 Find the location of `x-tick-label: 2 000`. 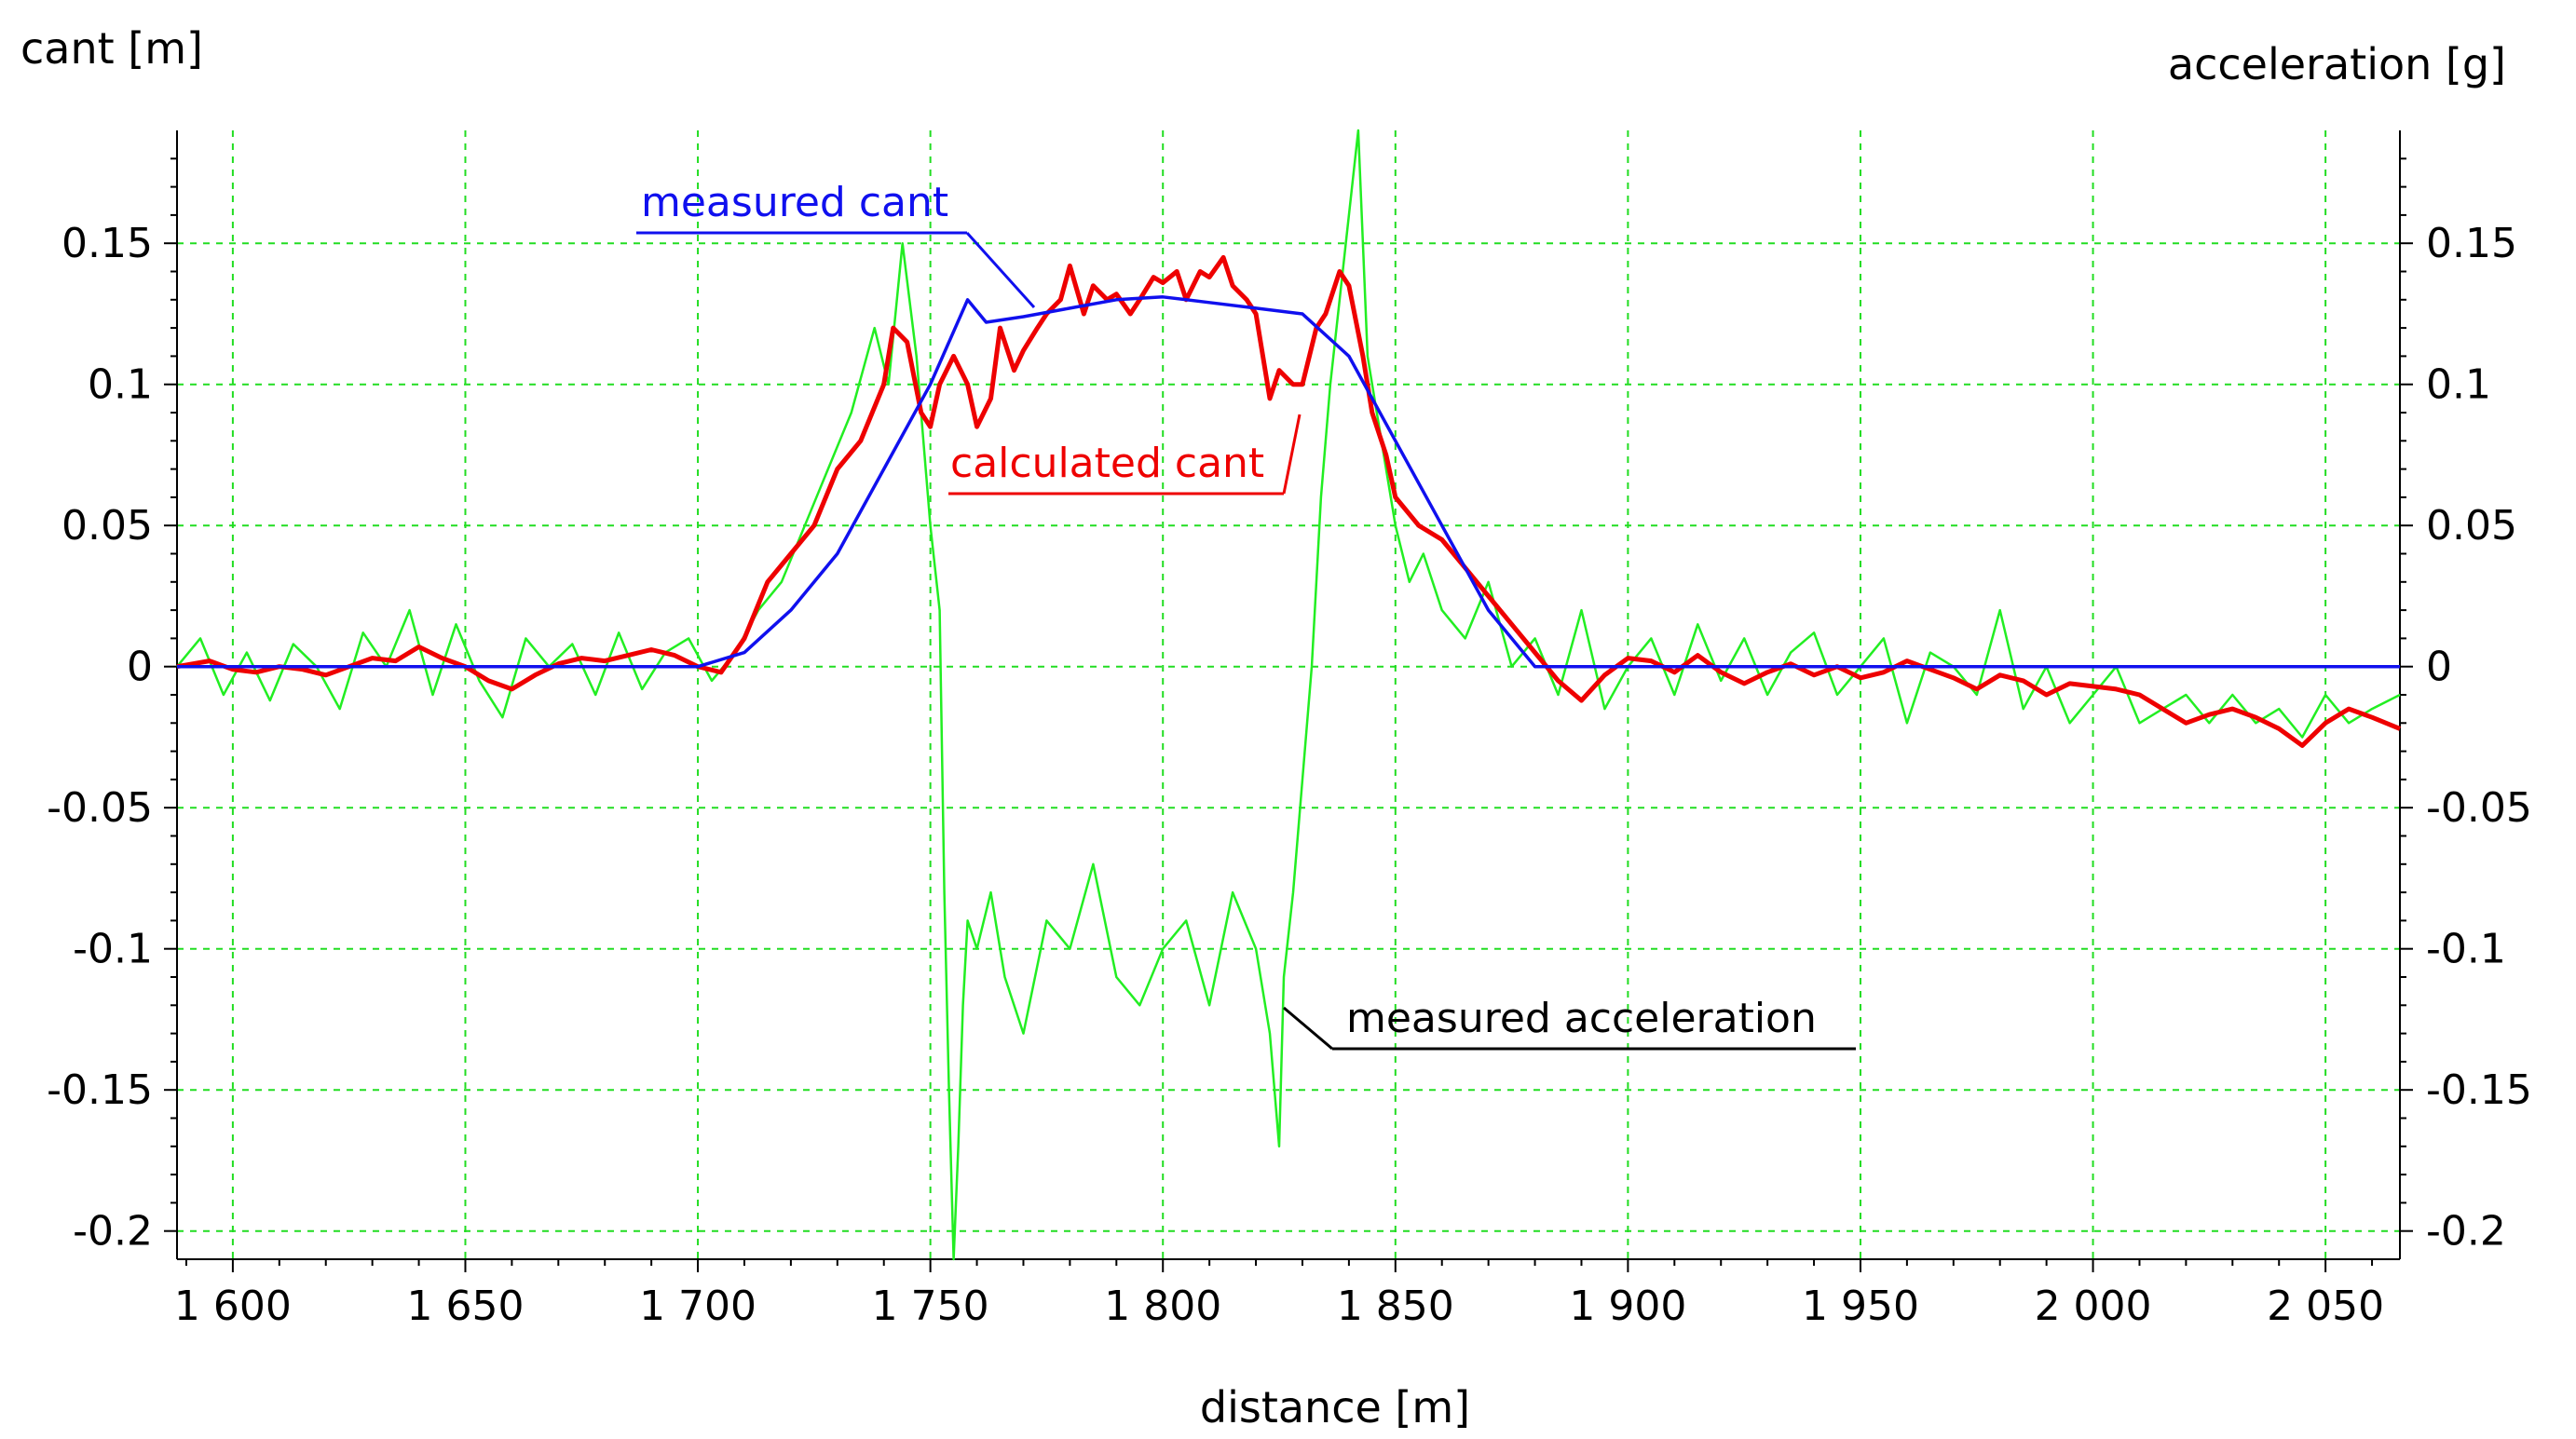

x-tick-label: 2 000 is located at coordinates (2093, 1306).